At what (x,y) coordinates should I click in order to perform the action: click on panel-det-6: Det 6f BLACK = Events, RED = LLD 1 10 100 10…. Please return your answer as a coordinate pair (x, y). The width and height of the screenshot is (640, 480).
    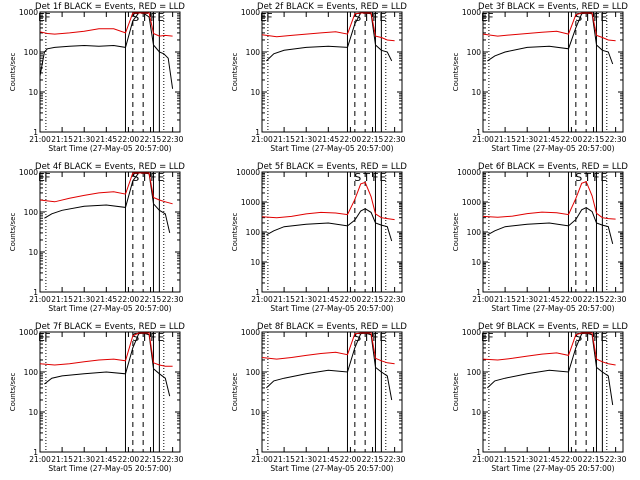
    Looking at the image, I should click on (540, 237).